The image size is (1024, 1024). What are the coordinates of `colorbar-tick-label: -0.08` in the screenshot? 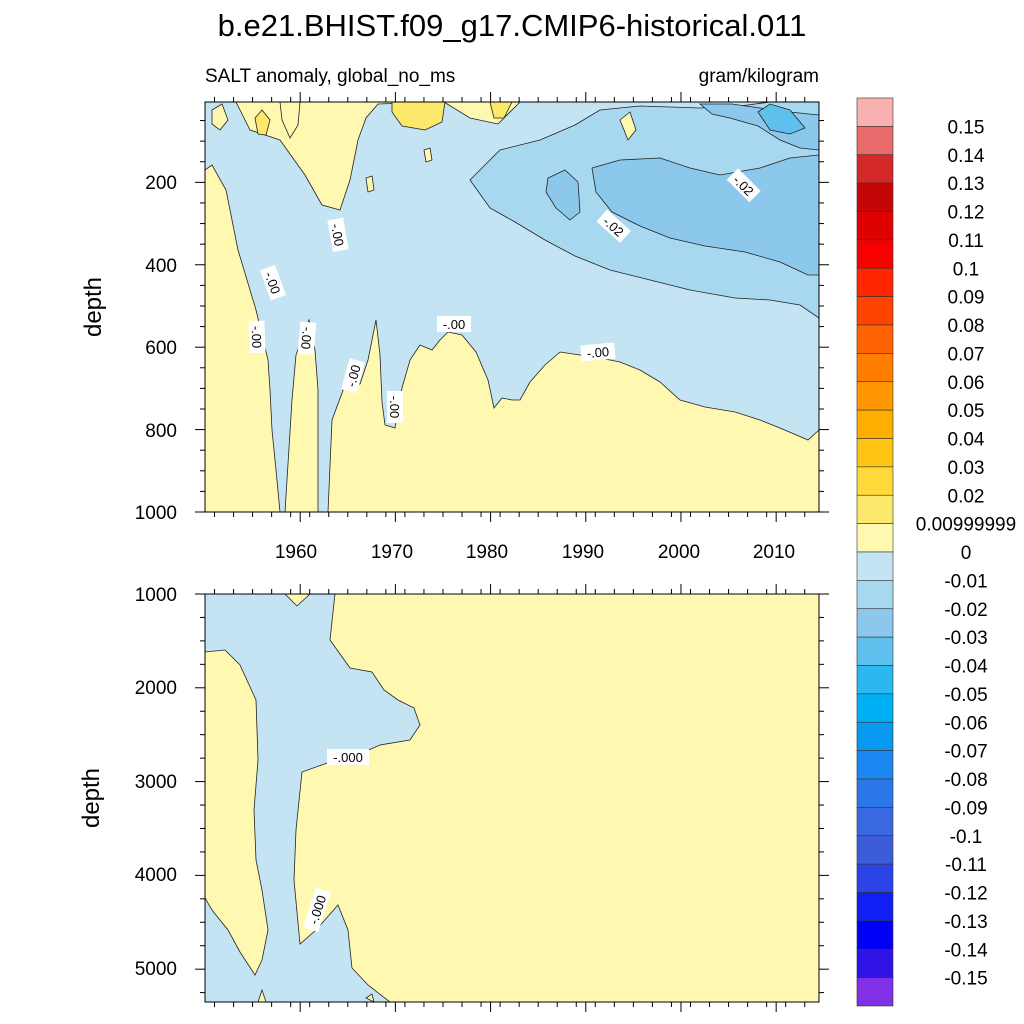 It's located at (965, 780).